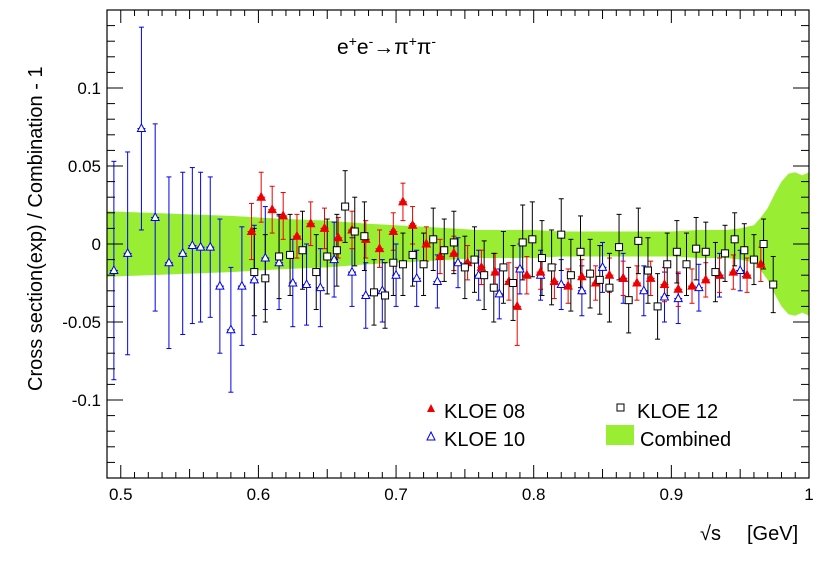 This screenshot has height=563, width=830. I want to click on legend-label-kloe12: KLOE 12, so click(677, 412).